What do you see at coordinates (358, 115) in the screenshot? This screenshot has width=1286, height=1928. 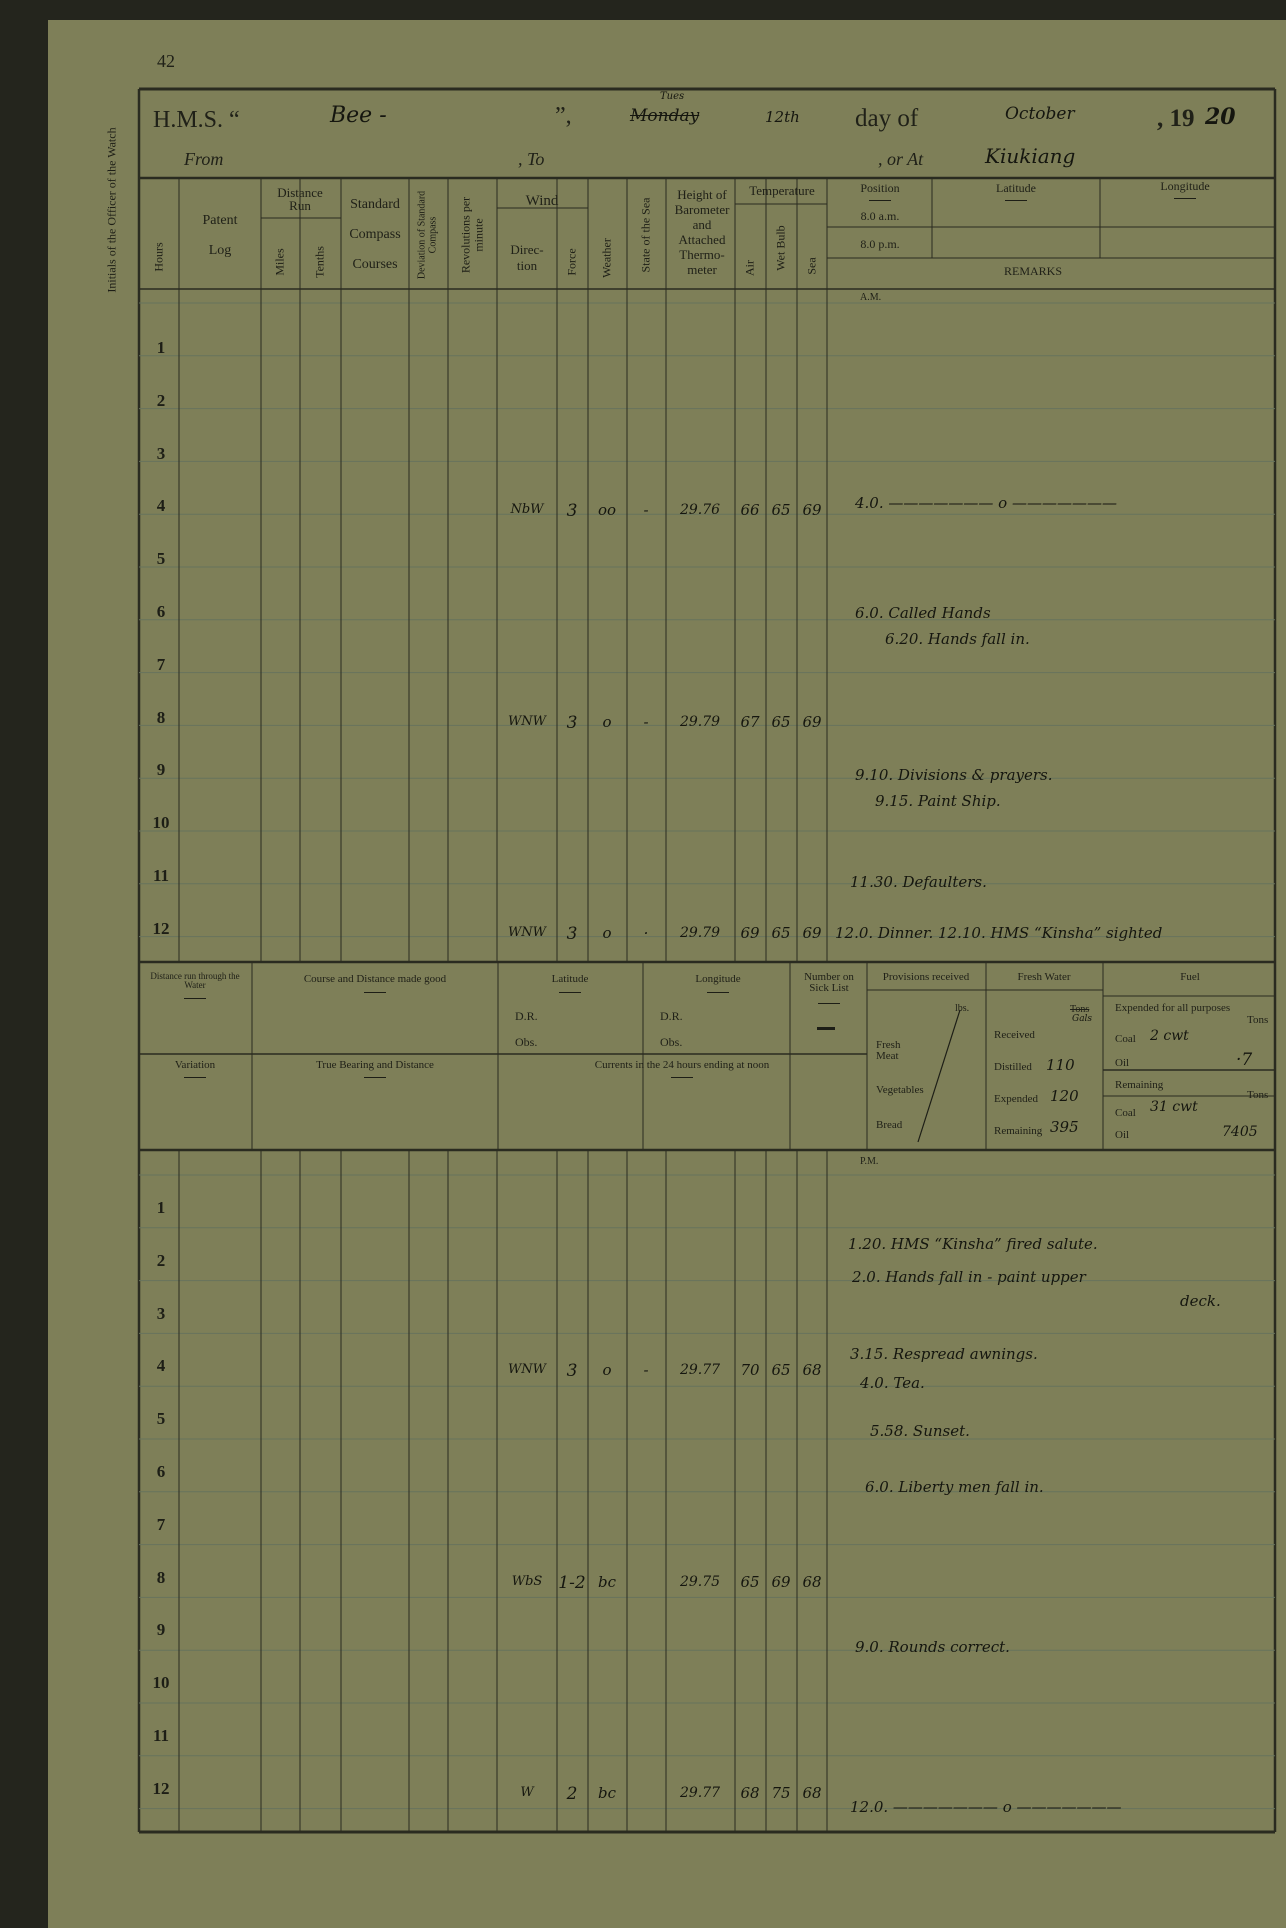 I see `ship-name: Bee -` at bounding box center [358, 115].